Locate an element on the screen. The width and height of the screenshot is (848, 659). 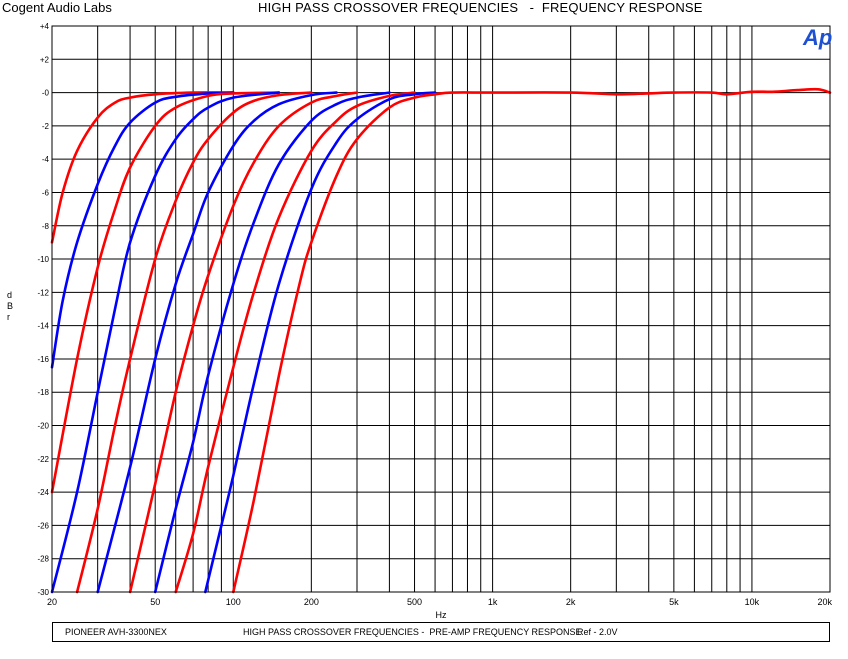
x-tick-label: 20k is located at coordinates (824, 602).